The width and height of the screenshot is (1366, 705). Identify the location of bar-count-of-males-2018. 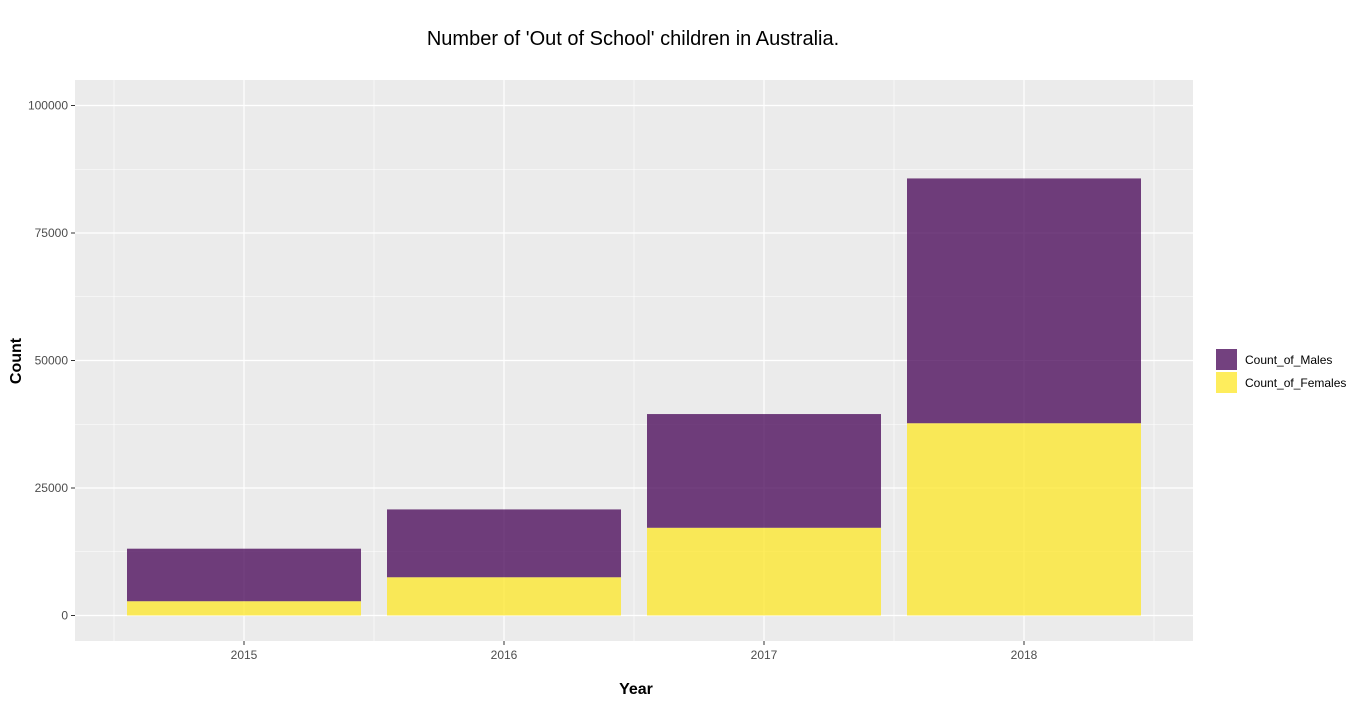
(1024, 301).